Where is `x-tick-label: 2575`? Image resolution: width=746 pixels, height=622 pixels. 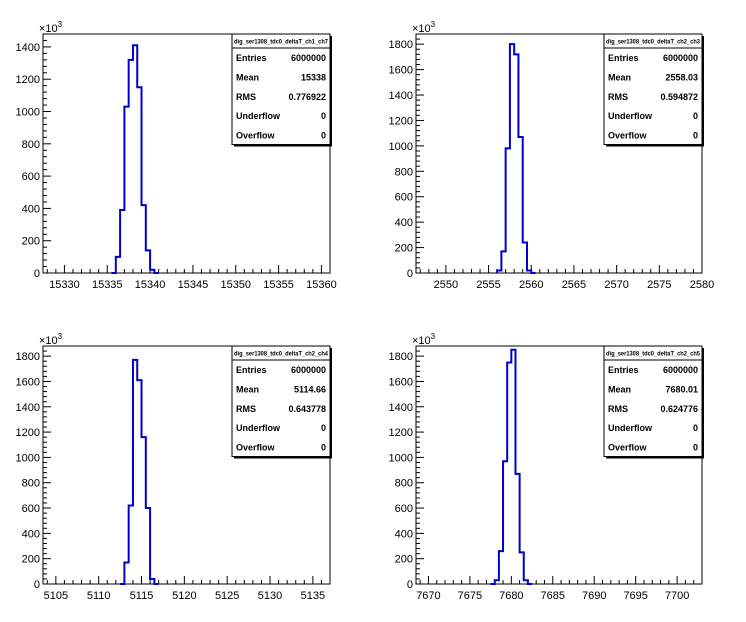
x-tick-label: 2575 is located at coordinates (659, 285).